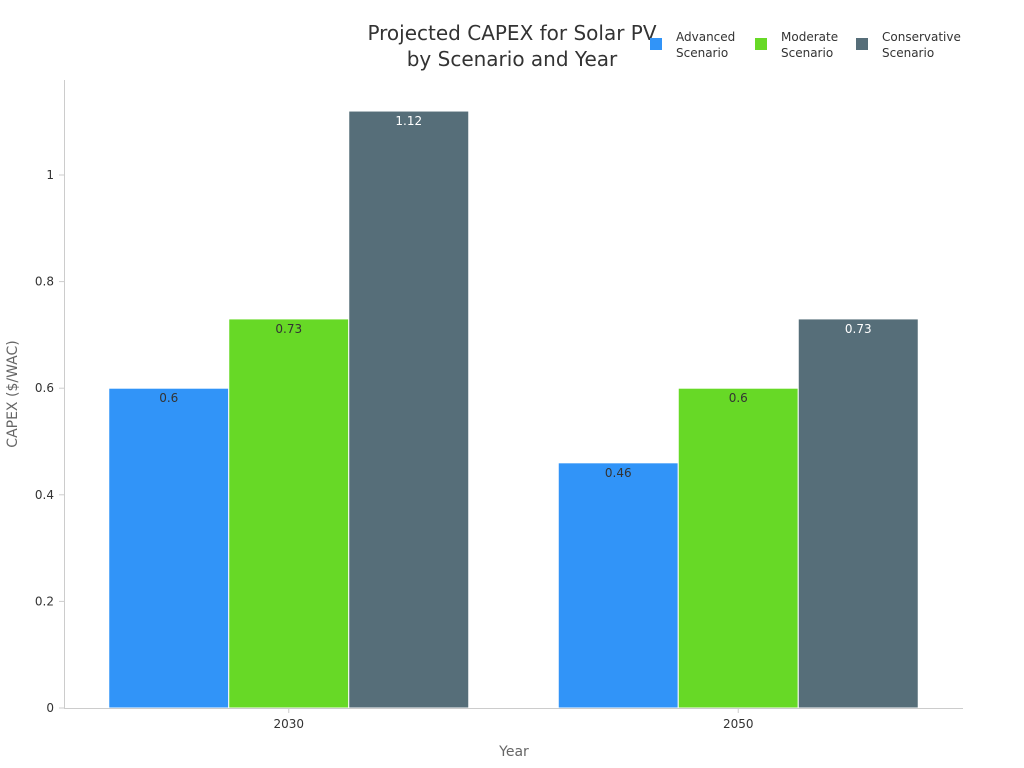  What do you see at coordinates (807, 53) in the screenshot?
I see `legend-label-moderate-line-2: Scenario` at bounding box center [807, 53].